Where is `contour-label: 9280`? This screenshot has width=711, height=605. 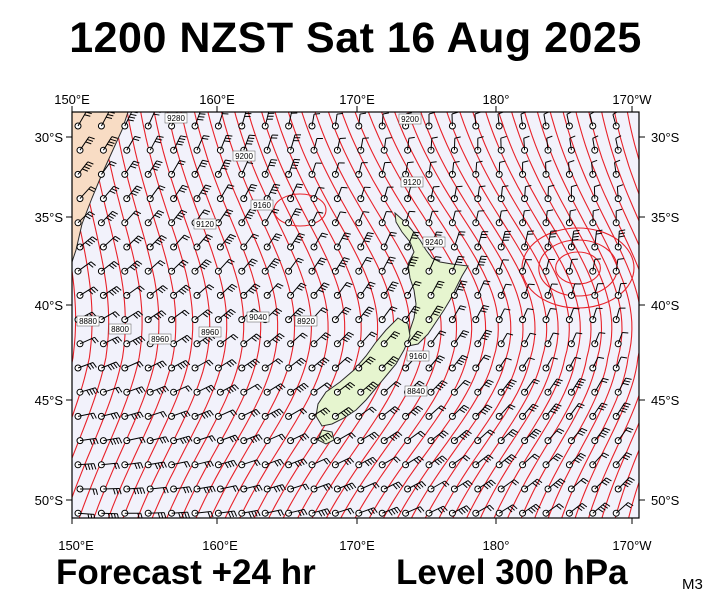
contour-label: 9280 is located at coordinates (176, 118).